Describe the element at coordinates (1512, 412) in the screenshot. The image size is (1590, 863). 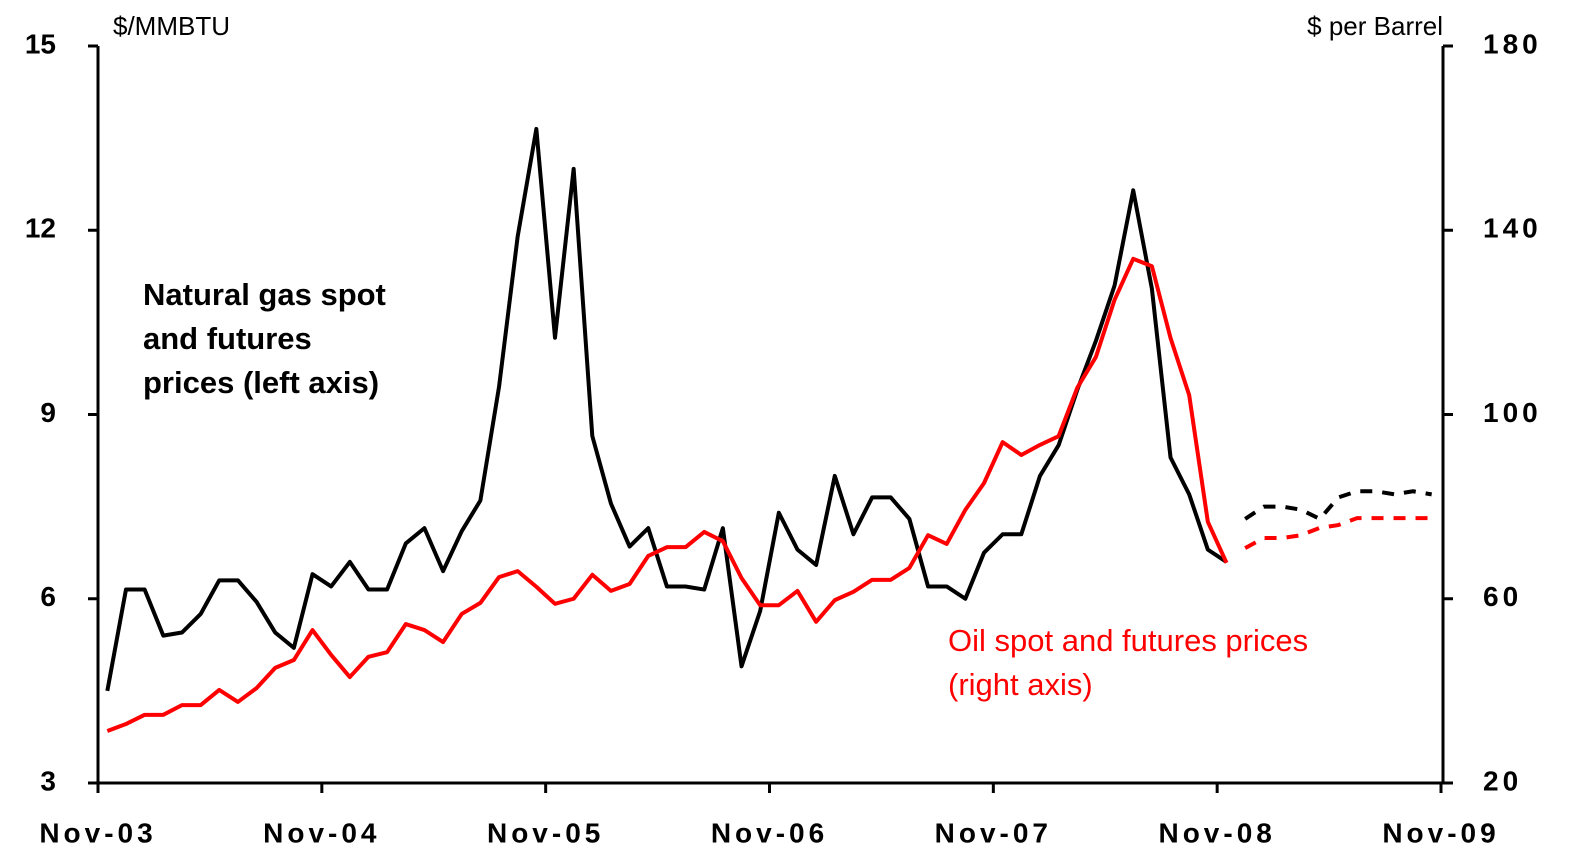
I see `y2-tick-label: 100` at that location.